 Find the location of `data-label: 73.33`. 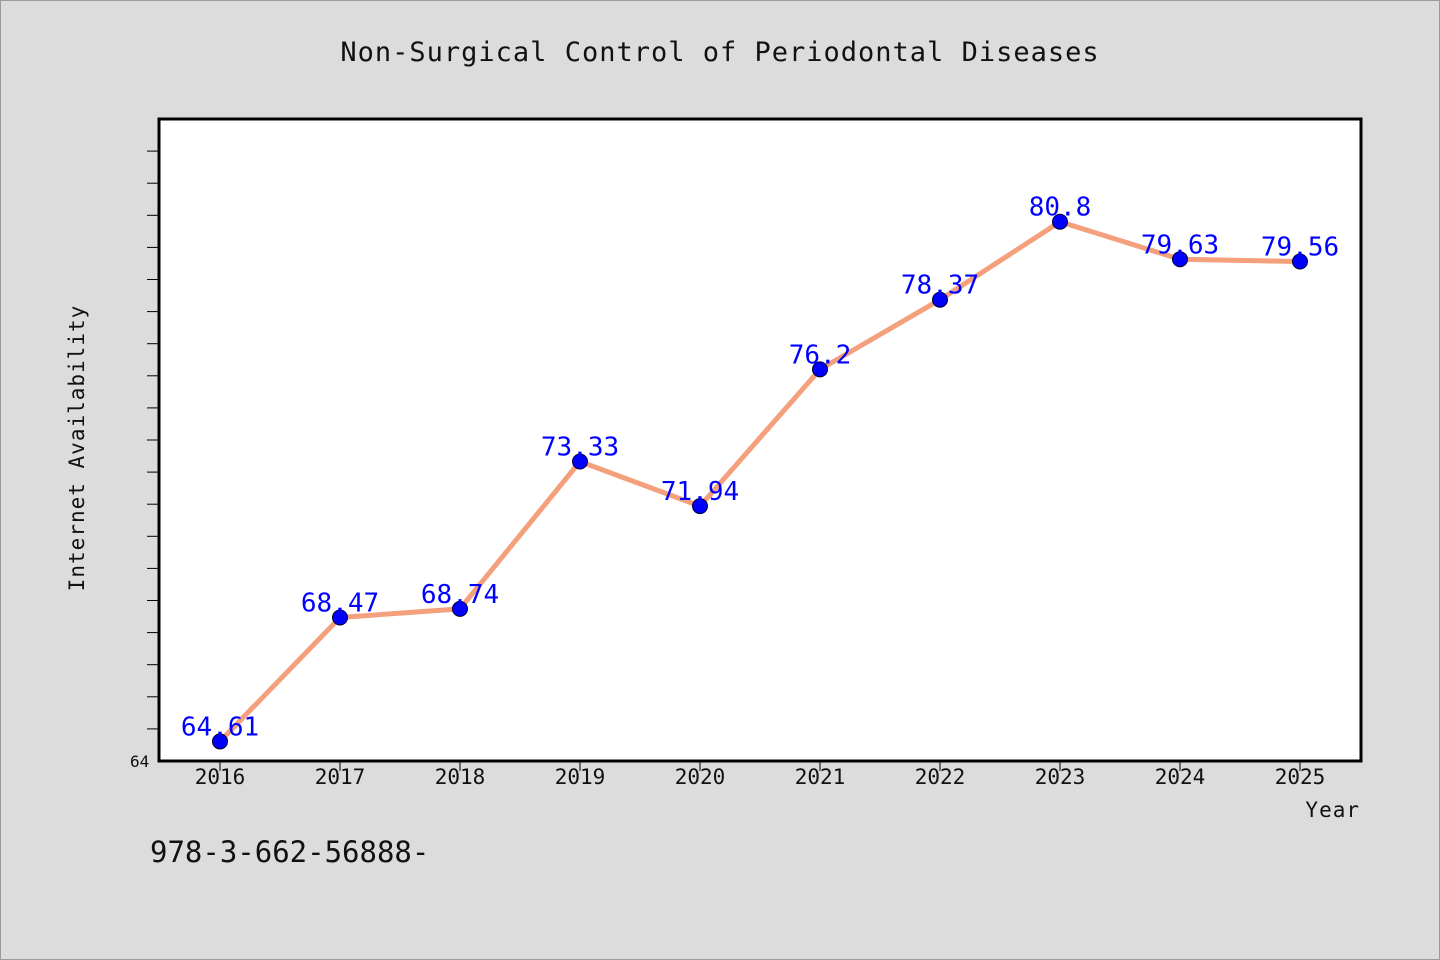

data-label: 73.33 is located at coordinates (580, 448).